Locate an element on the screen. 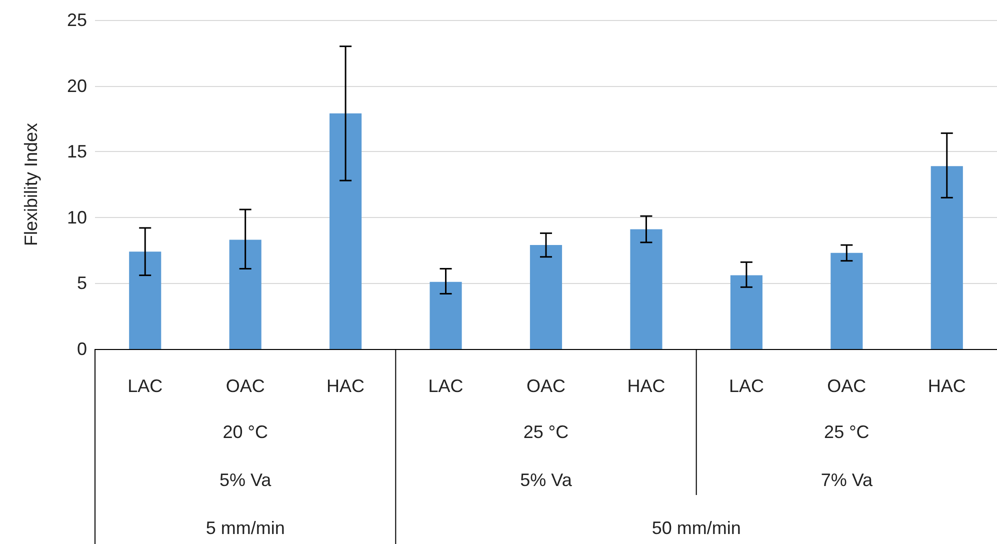 Image resolution: width=997 pixels, height=544 pixels. text: 20 °C is located at coordinates (245, 432).